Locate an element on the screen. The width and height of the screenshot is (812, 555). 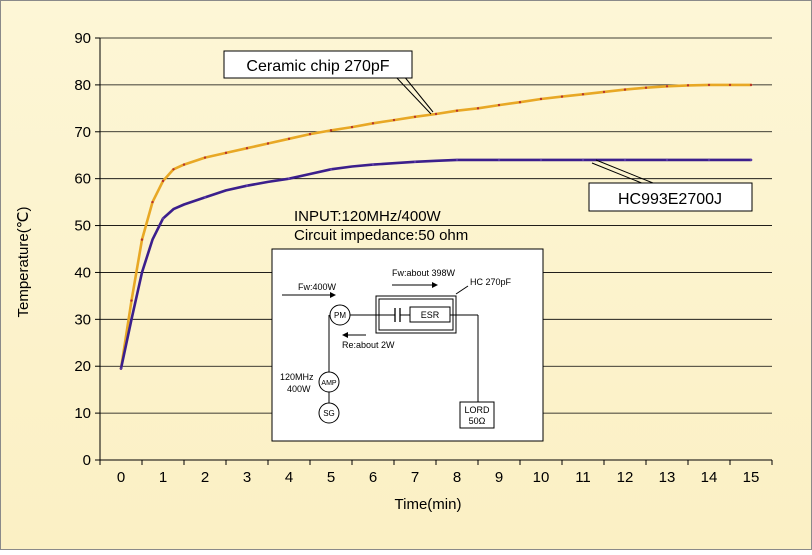
ceramic-legend-label: Ceramic chip 270pF is located at coordinates (317, 66).